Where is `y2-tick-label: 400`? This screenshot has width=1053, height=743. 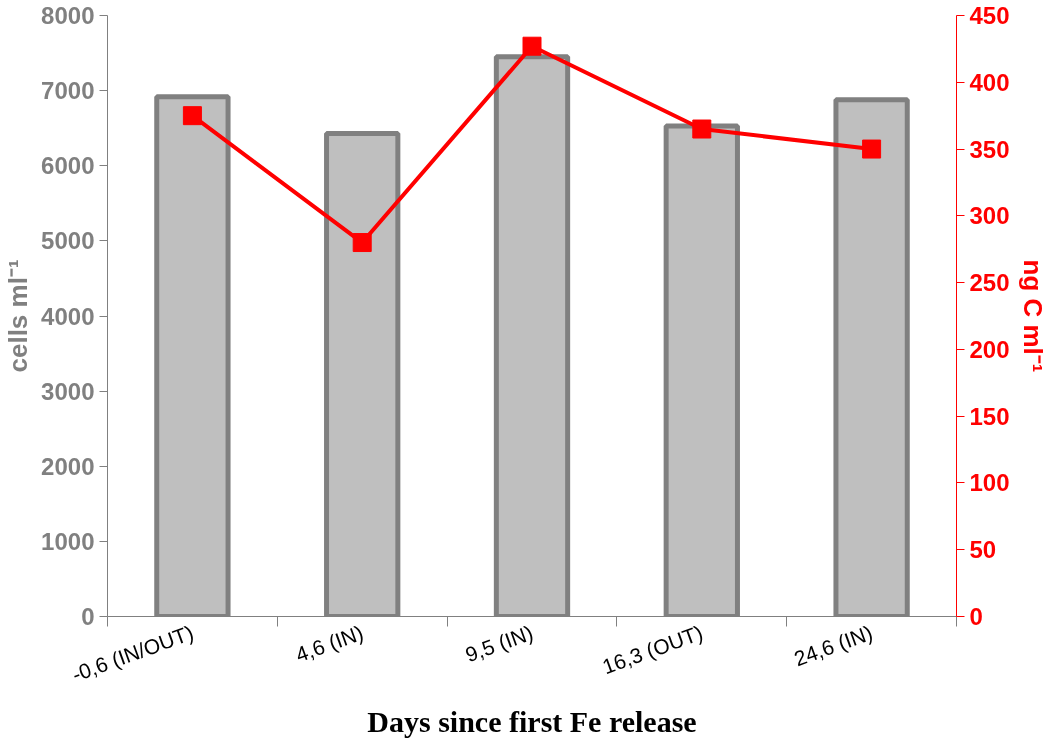
y2-tick-label: 400 is located at coordinates (989, 82).